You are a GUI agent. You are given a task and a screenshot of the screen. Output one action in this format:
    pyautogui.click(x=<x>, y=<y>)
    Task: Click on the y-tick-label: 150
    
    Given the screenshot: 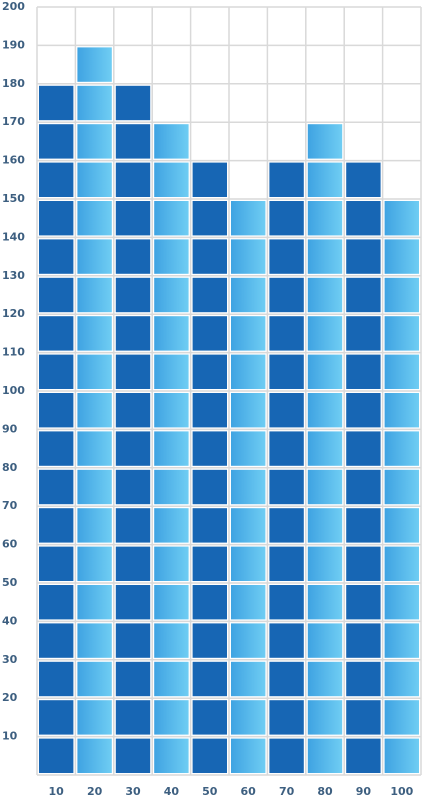 What is the action you would take?
    pyautogui.click(x=13, y=198)
    